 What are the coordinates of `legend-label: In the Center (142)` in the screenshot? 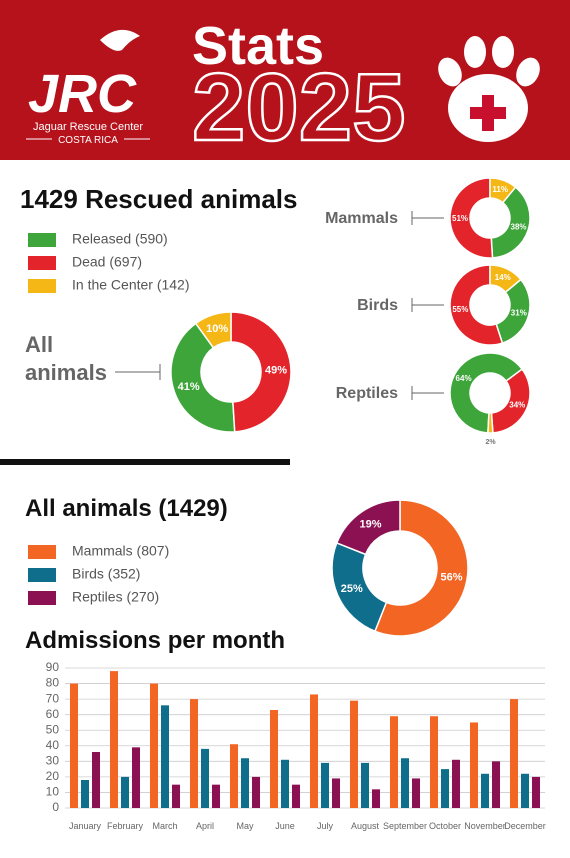 It's located at (131, 285).